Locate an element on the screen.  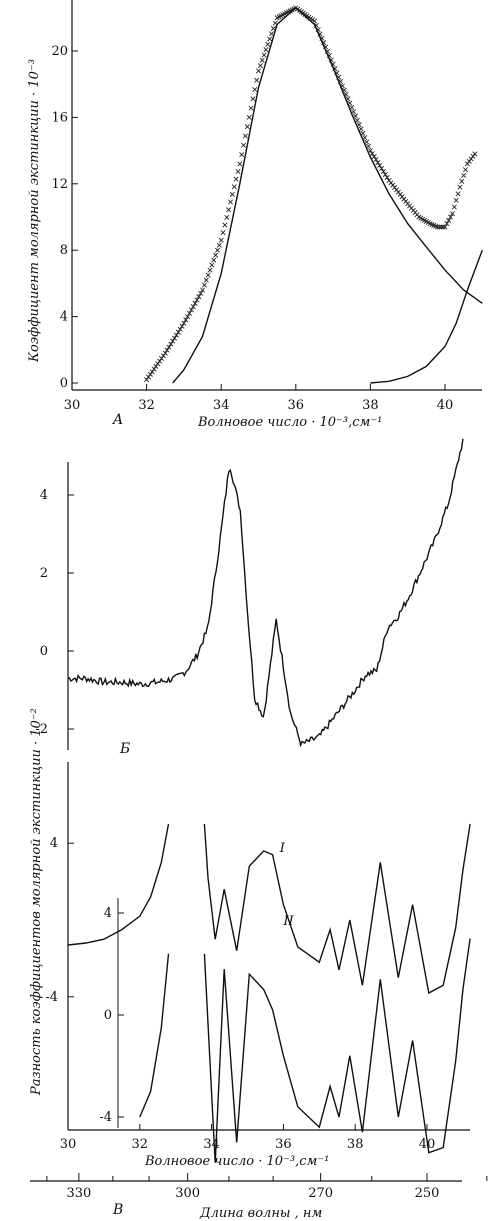
panel-c-outer-y-tick-label: -4 is located at coordinates (51, 997).